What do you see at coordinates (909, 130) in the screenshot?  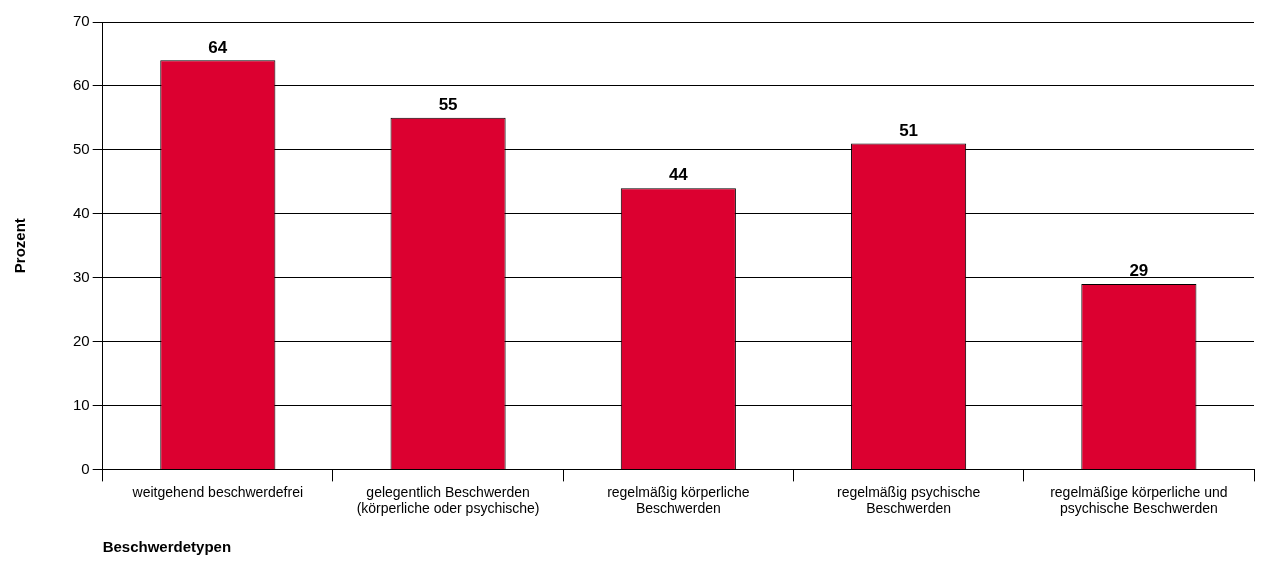 I see `data-label: 51` at bounding box center [909, 130].